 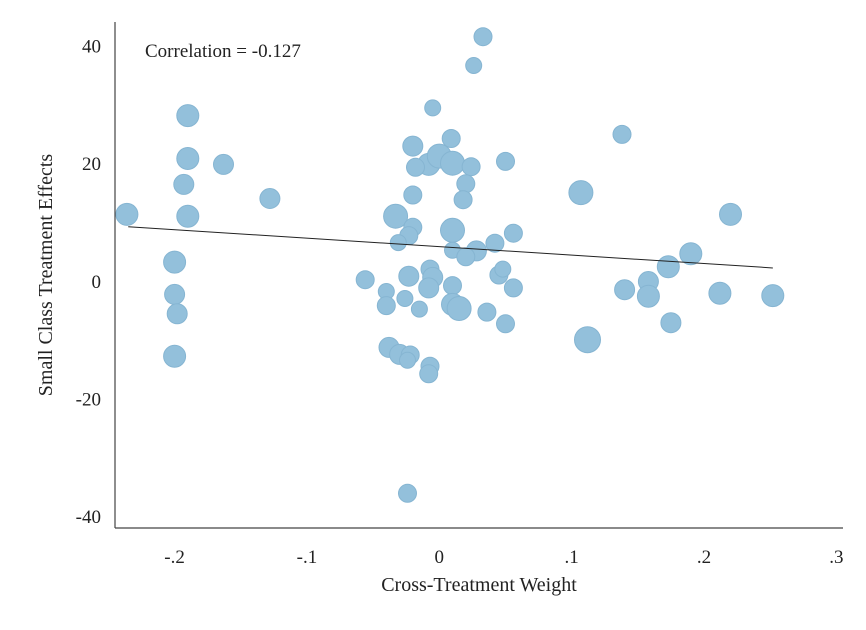 What do you see at coordinates (223, 51) in the screenshot?
I see `correlation-annotation: Correlation = -0.127` at bounding box center [223, 51].